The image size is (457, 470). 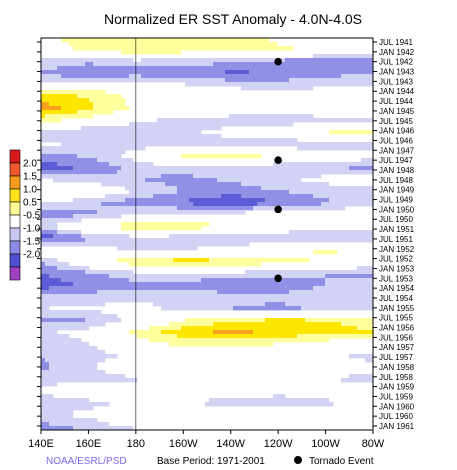 What do you see at coordinates (397, 111) in the screenshot?
I see `y-tick-label: JAN 1945` at bounding box center [397, 111].